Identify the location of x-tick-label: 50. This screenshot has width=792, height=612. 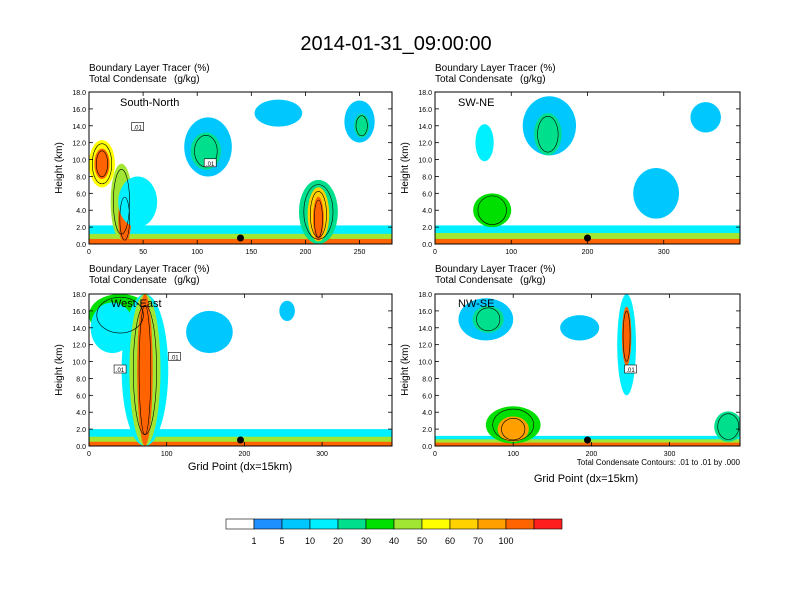
(143, 252).